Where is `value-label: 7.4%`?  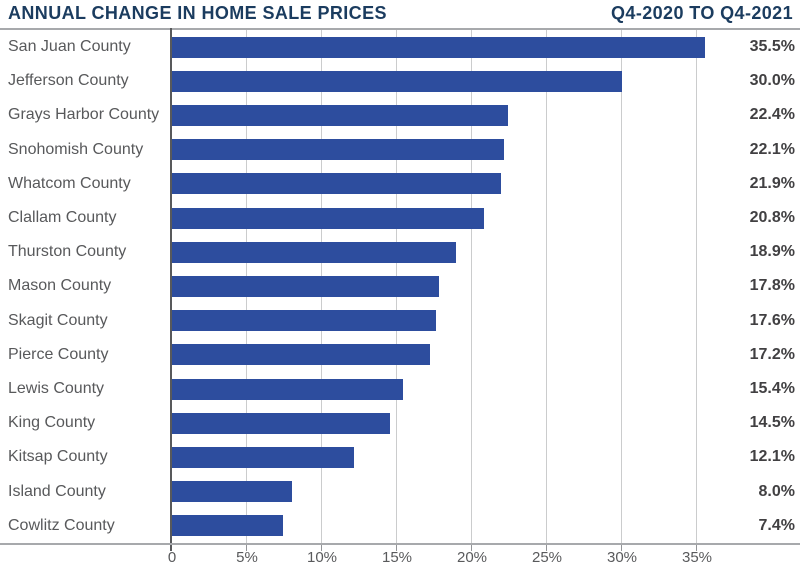
value-label: 7.4% is located at coordinates (776, 525).